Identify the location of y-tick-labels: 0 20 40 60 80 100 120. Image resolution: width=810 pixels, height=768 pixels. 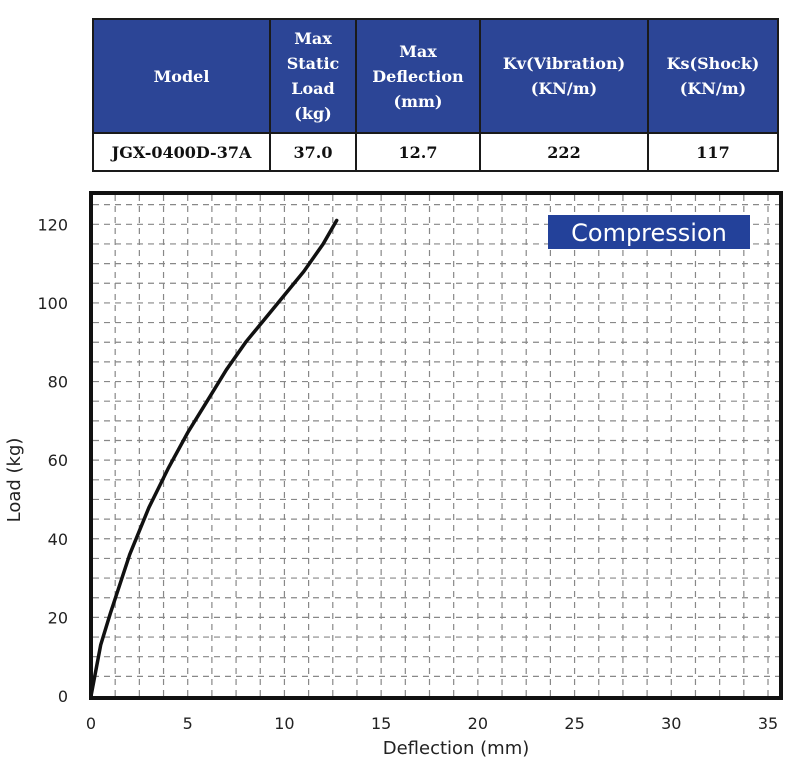
(52, 460).